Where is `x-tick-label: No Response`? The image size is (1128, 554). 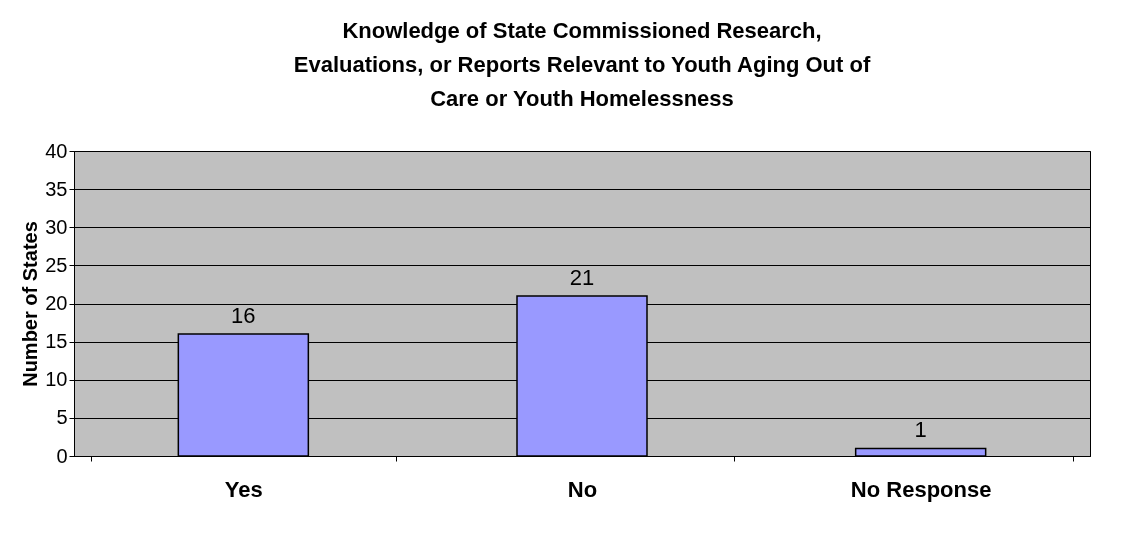 x-tick-label: No Response is located at coordinates (921, 489).